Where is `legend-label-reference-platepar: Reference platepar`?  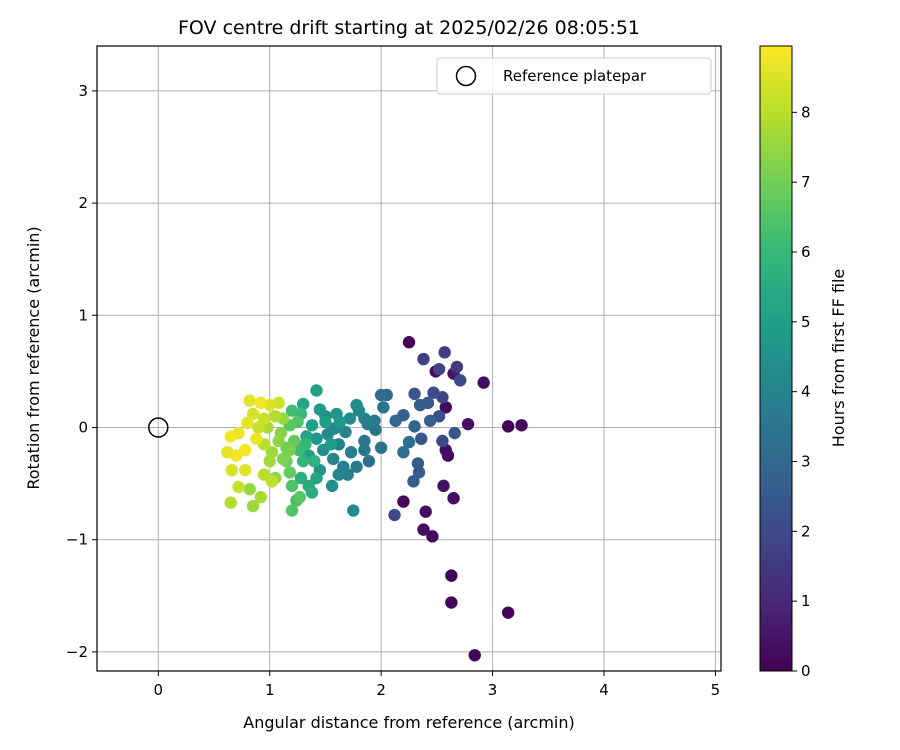
legend-label-reference-platepar: Reference platepar is located at coordinates (575, 76).